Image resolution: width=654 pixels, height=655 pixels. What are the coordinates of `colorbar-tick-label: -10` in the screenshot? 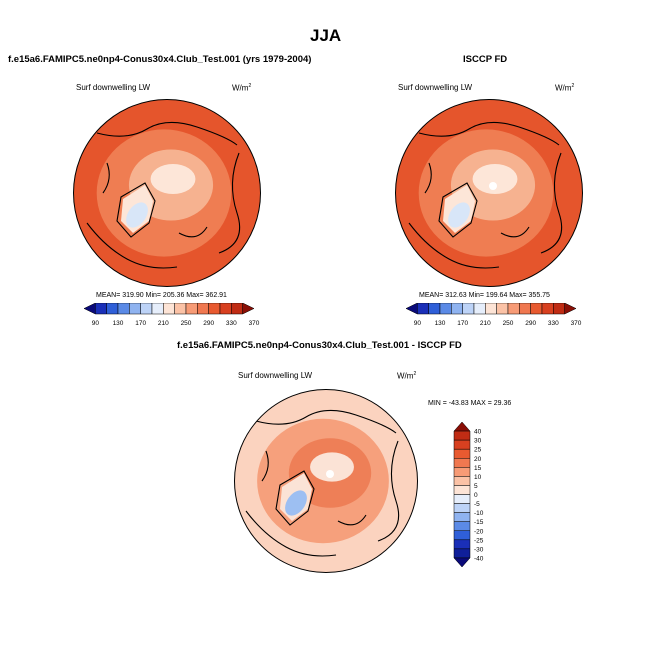 It's located at (479, 513).